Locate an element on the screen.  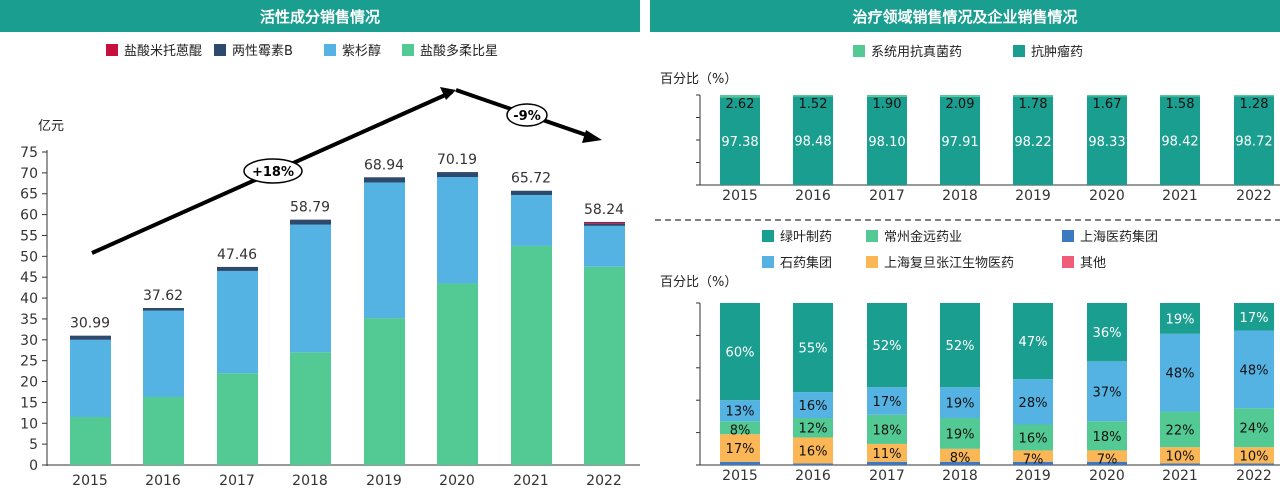
total-label: 30.99 is located at coordinates (90, 324).